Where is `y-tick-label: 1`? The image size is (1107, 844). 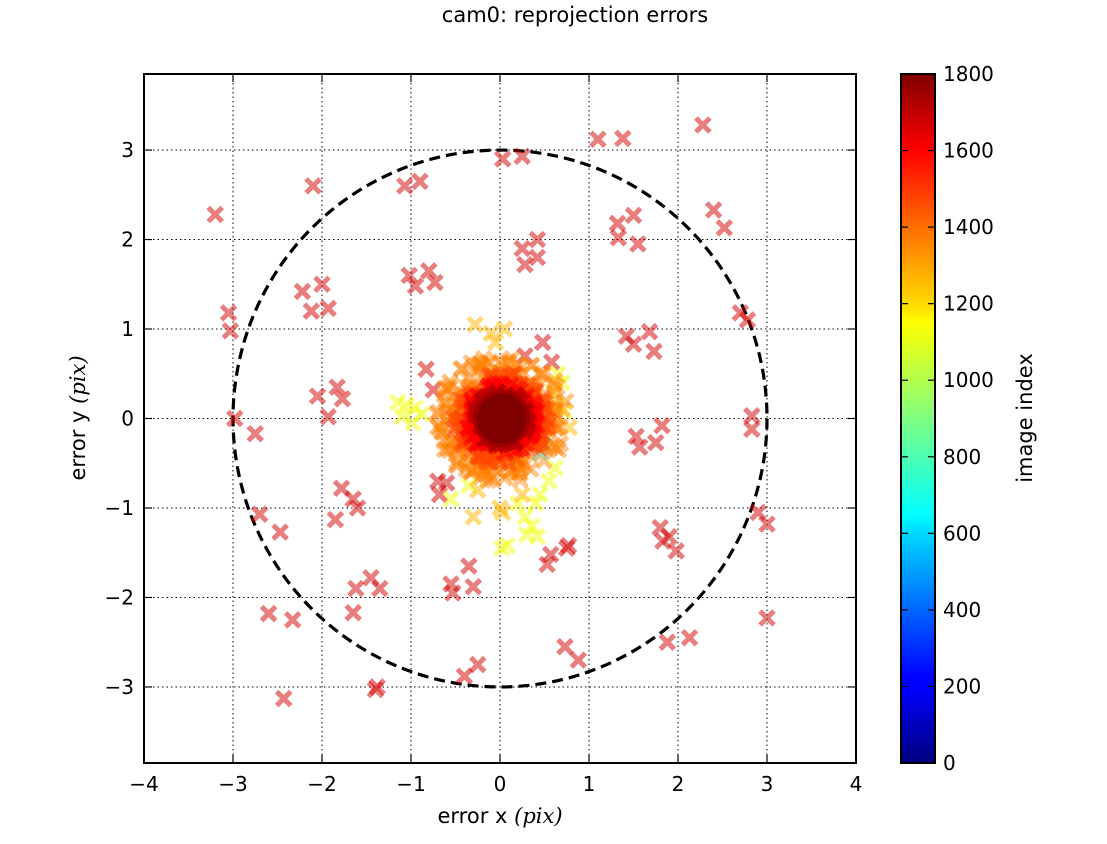 y-tick-label: 1 is located at coordinates (127, 329).